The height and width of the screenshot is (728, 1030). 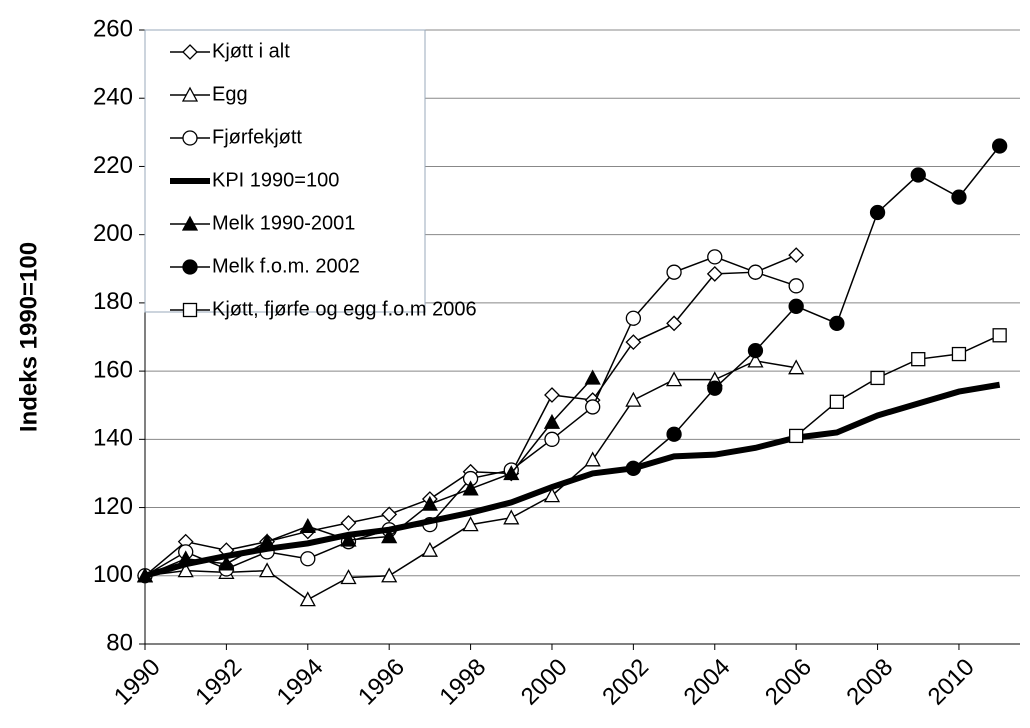 I want to click on y-tick-label: 260, so click(x=113, y=28).